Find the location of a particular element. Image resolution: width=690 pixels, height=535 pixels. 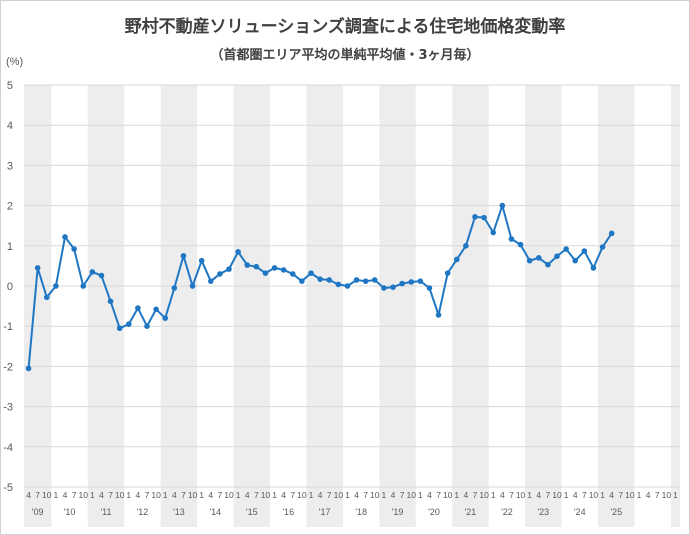

x-year-label: '25 is located at coordinates (616, 512).